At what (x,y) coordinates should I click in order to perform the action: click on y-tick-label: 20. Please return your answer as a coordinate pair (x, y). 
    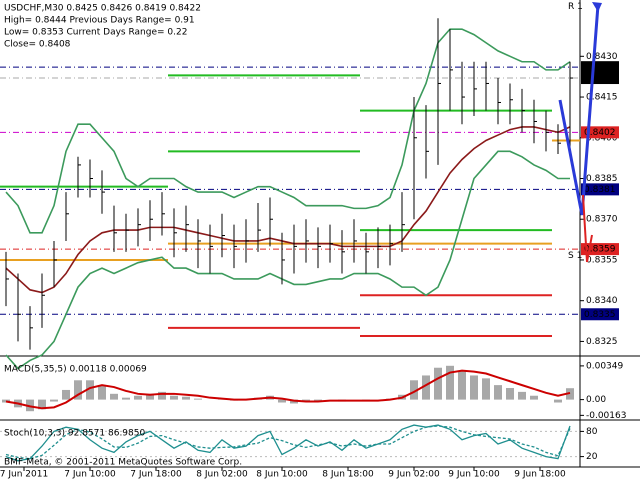
    Looking at the image, I should click on (592, 457).